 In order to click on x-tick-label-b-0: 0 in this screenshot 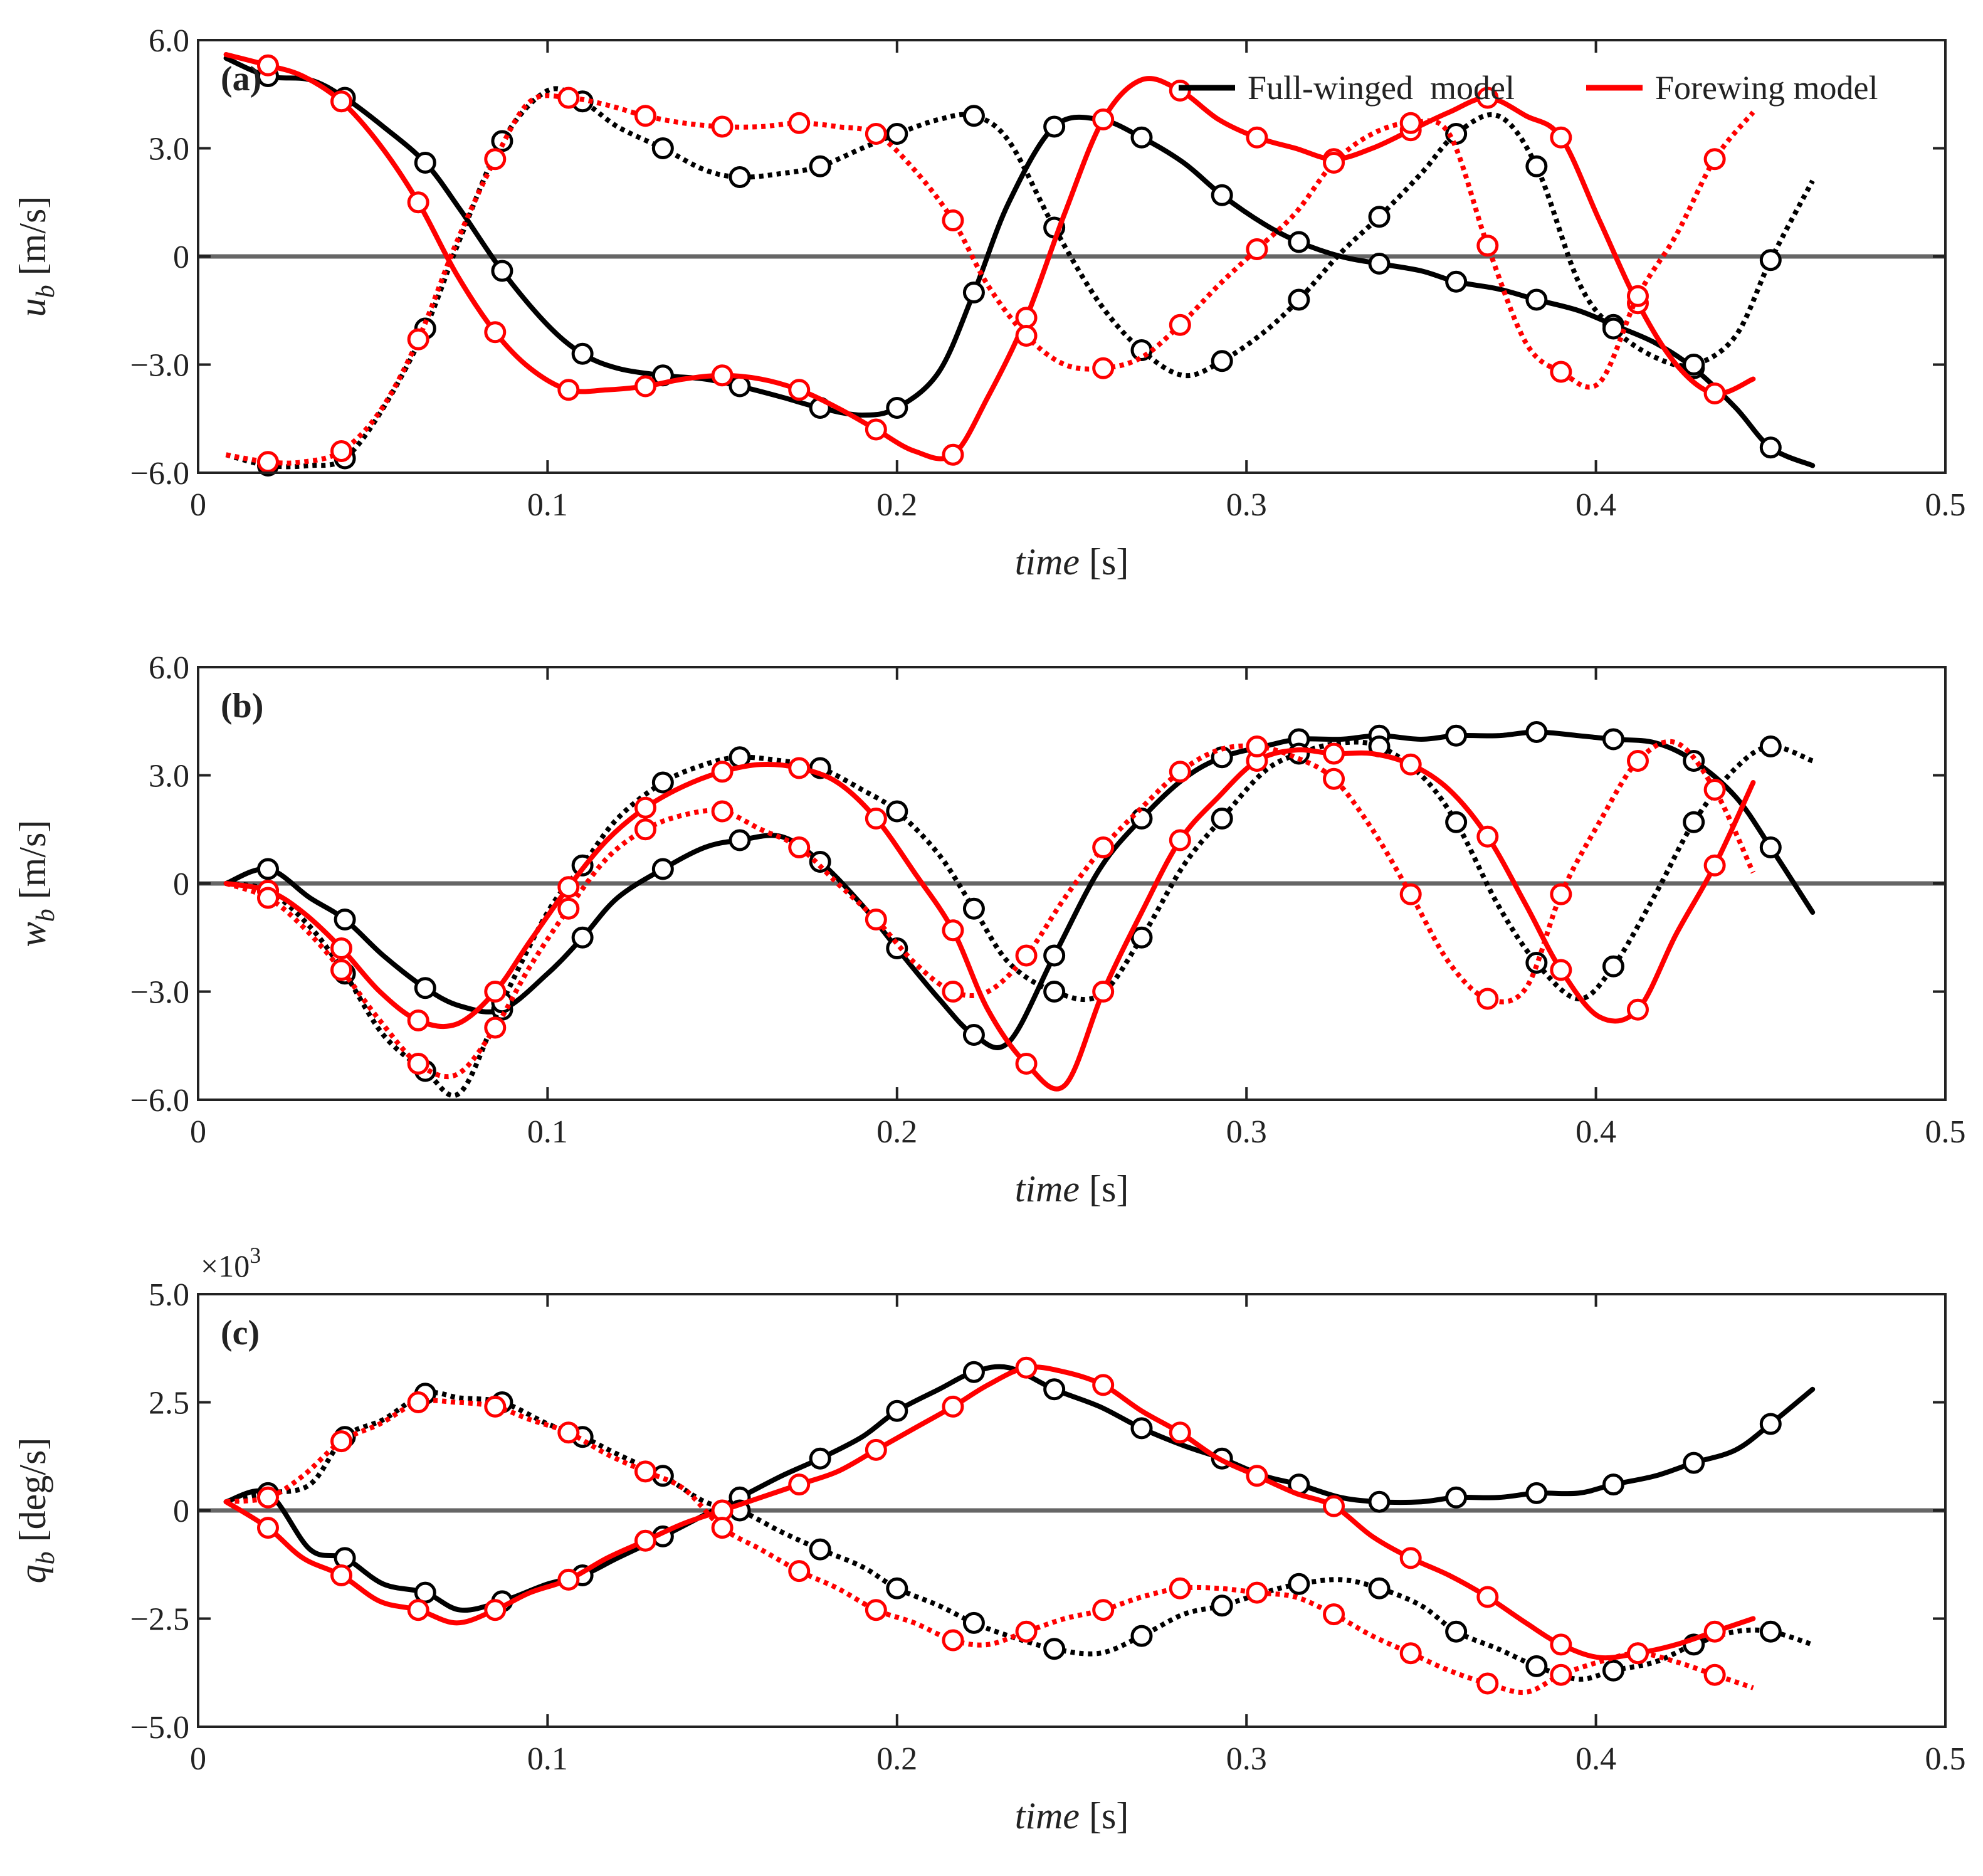, I will do `click(198, 1132)`.